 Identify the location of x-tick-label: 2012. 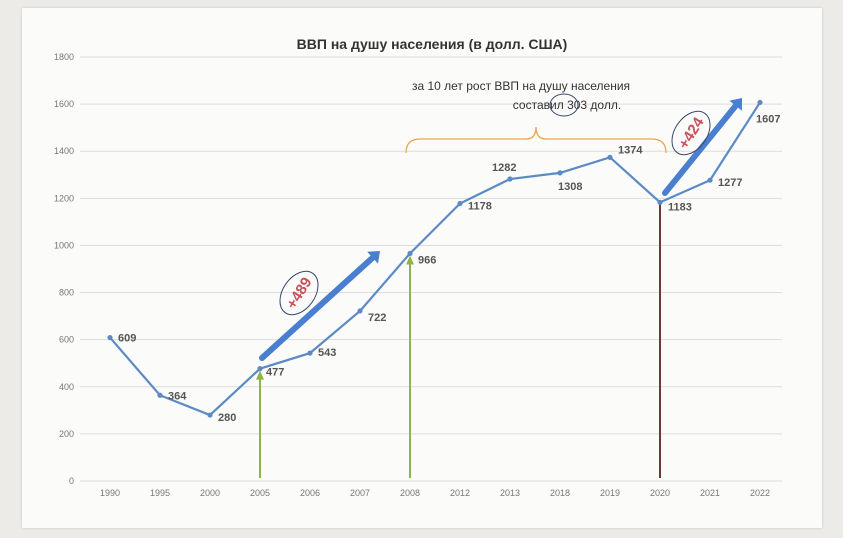
(460, 493).